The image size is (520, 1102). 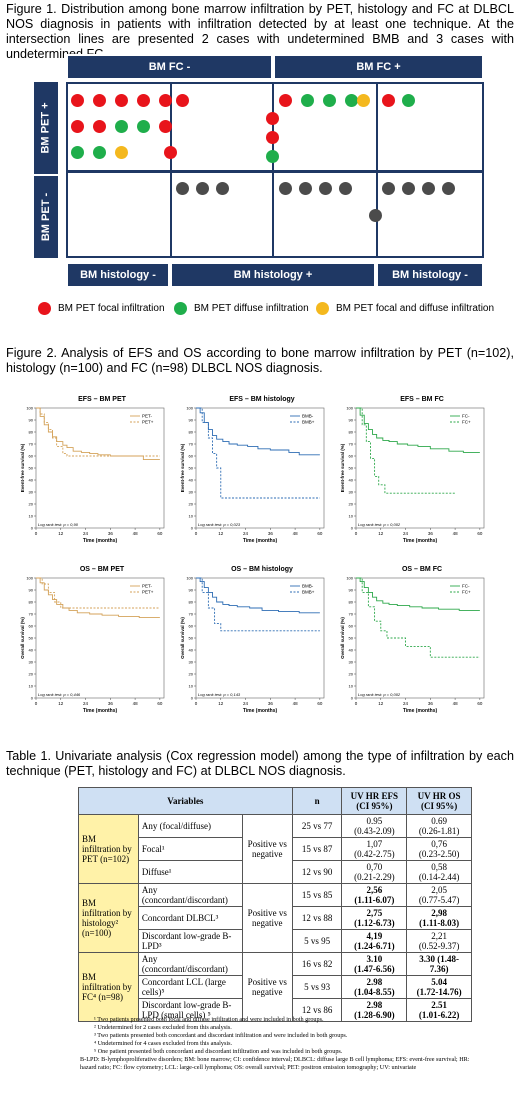 I want to click on chart-title: OS – BM histology, so click(x=262, y=569).